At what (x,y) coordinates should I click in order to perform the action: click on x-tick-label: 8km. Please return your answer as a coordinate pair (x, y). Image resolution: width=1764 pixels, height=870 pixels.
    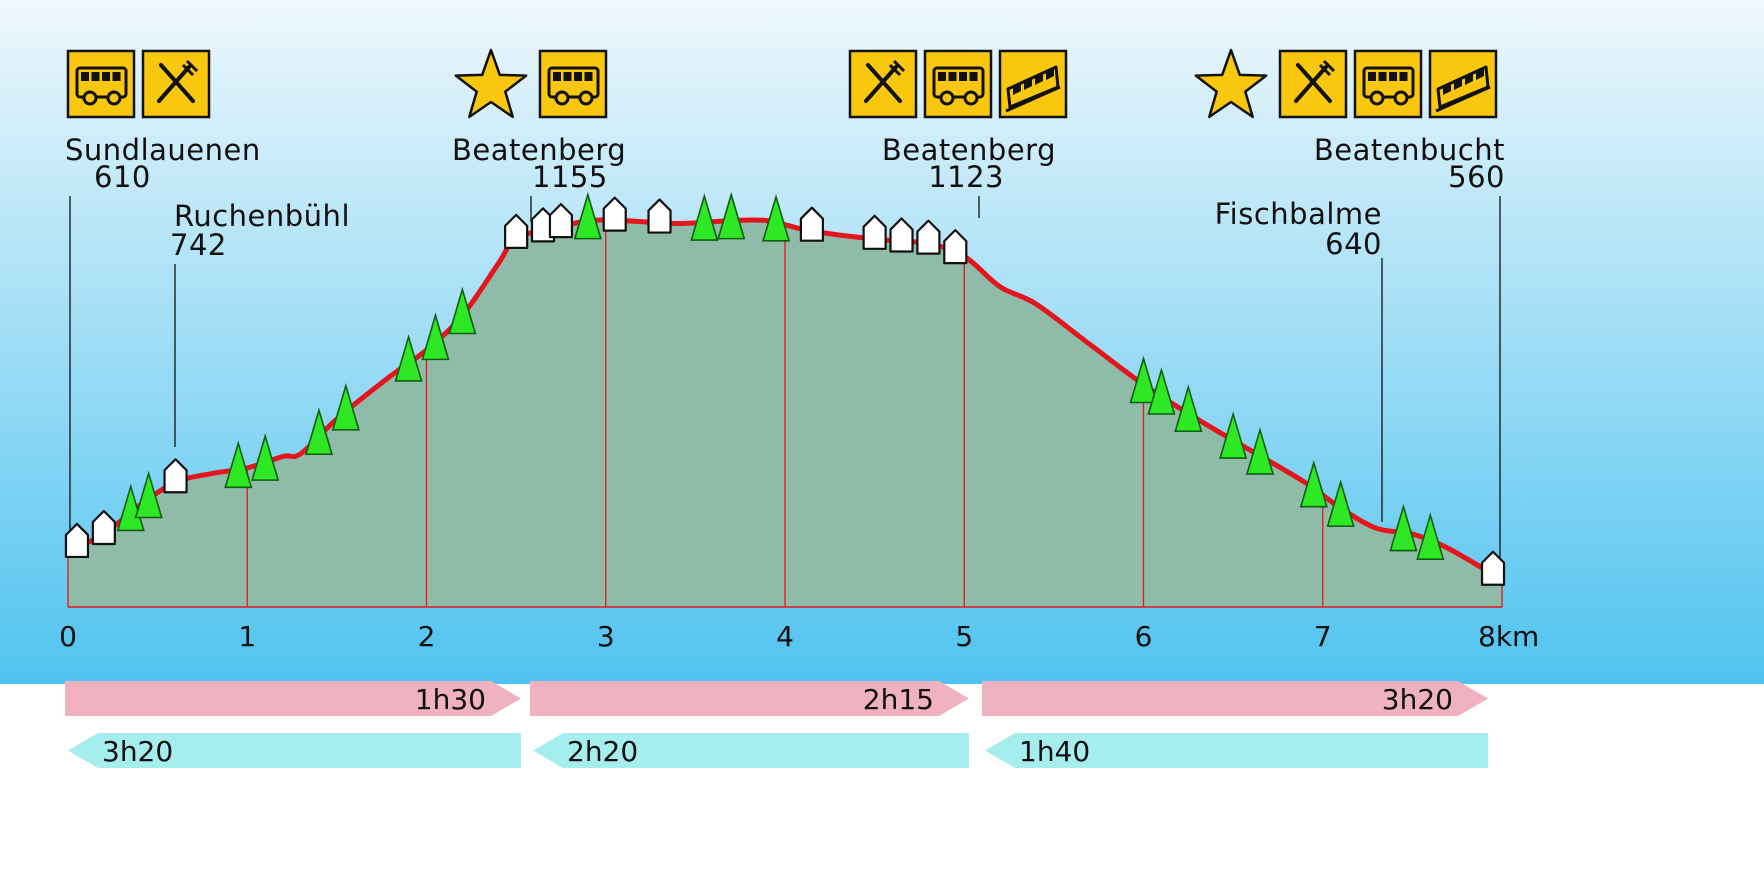
    Looking at the image, I should click on (1508, 636).